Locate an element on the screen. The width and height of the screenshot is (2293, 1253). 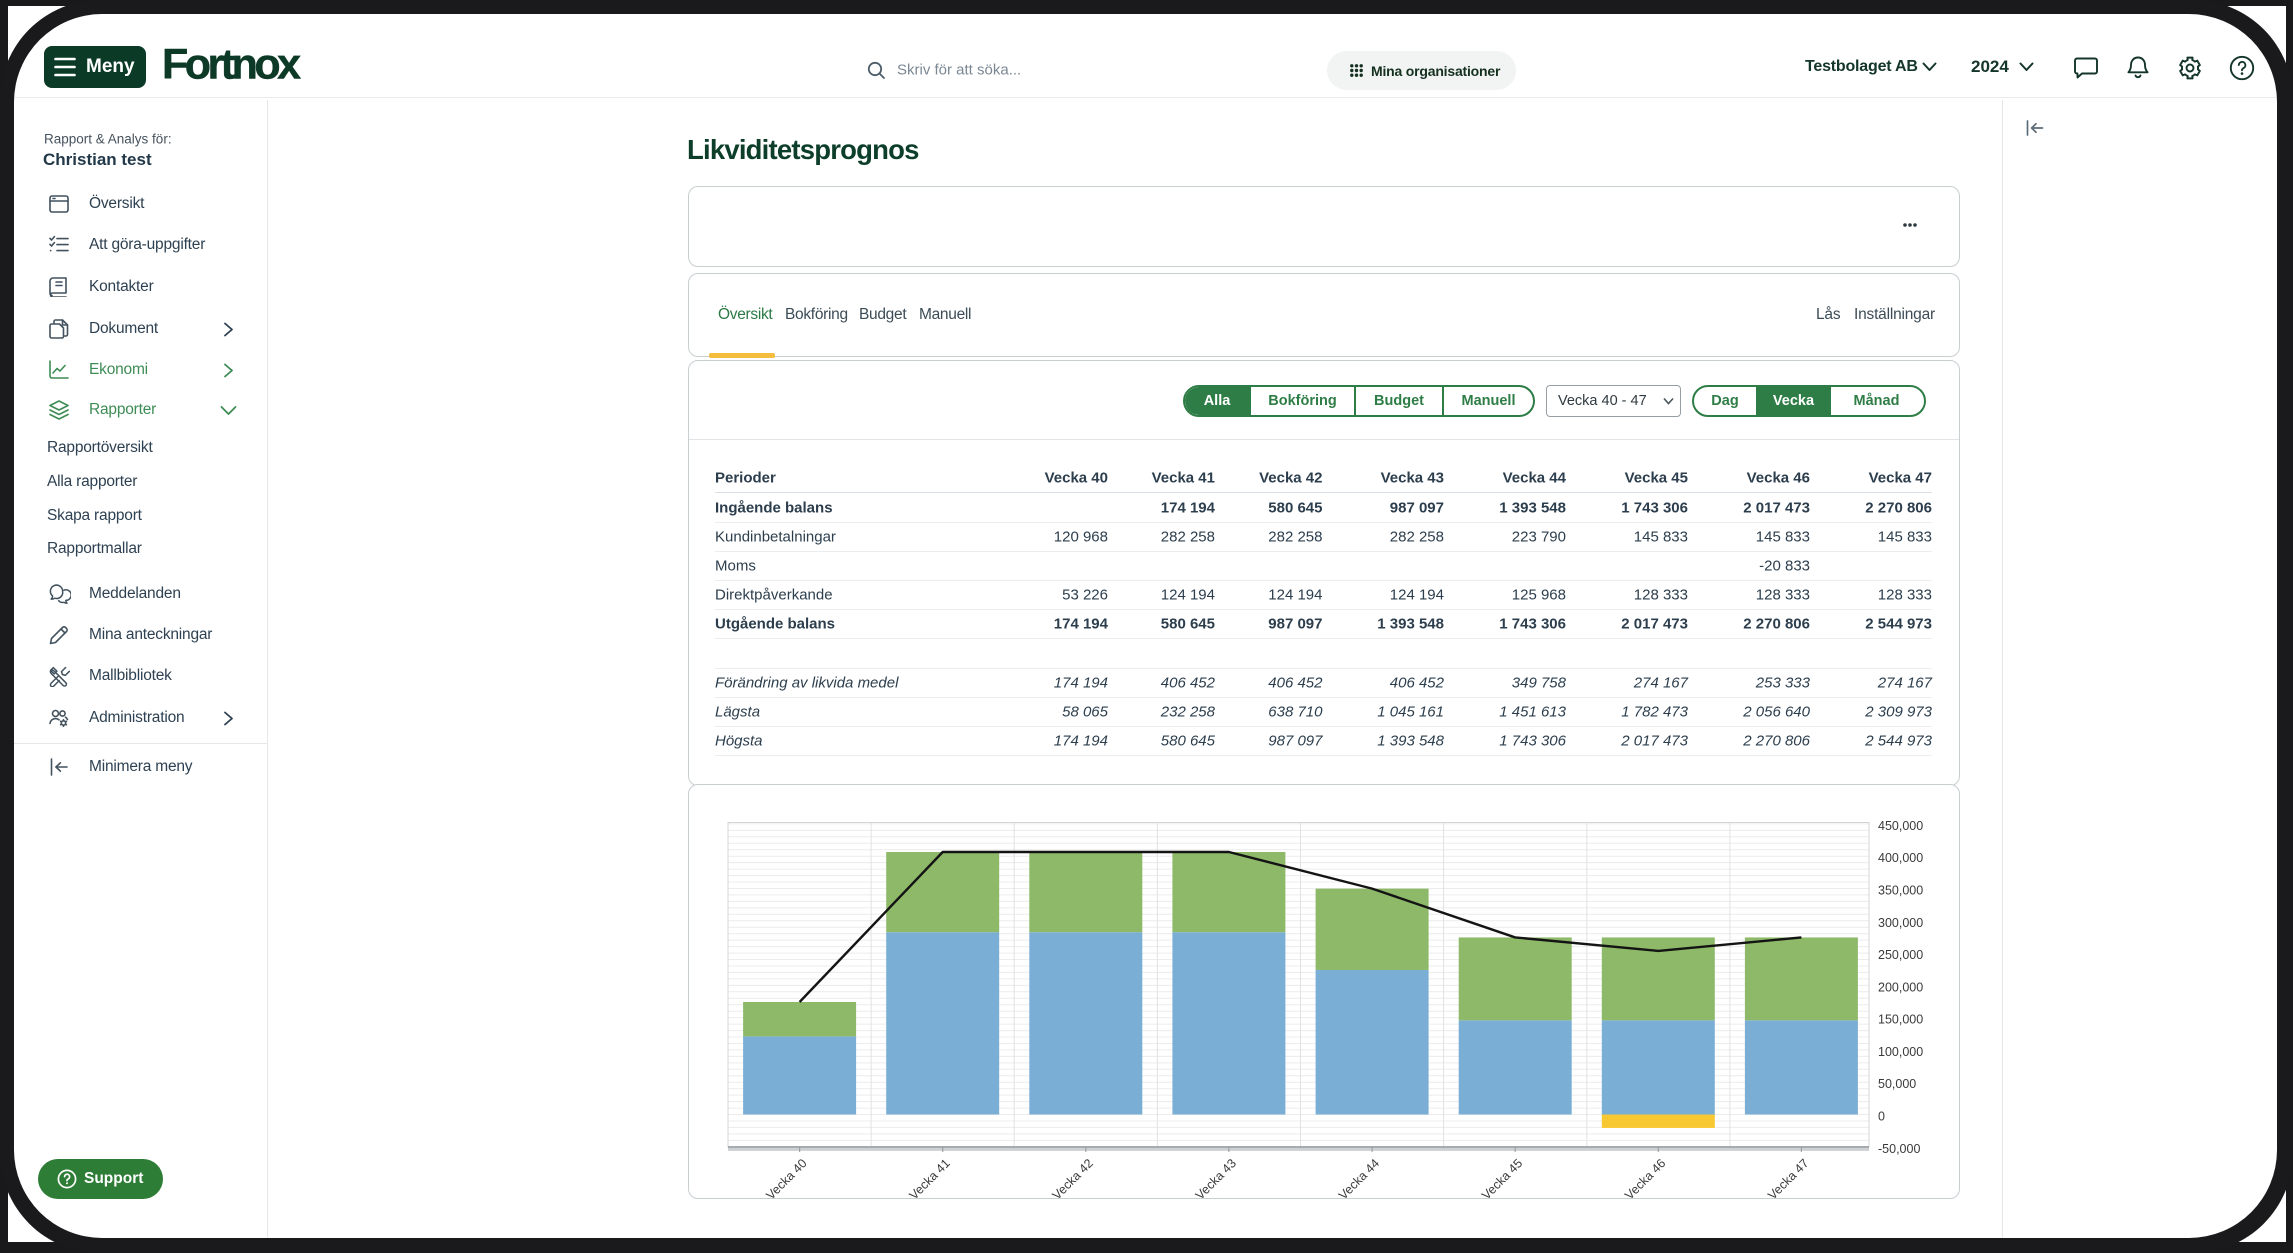
svg-text: Vecka 46 is located at coordinates (1645, 1179).